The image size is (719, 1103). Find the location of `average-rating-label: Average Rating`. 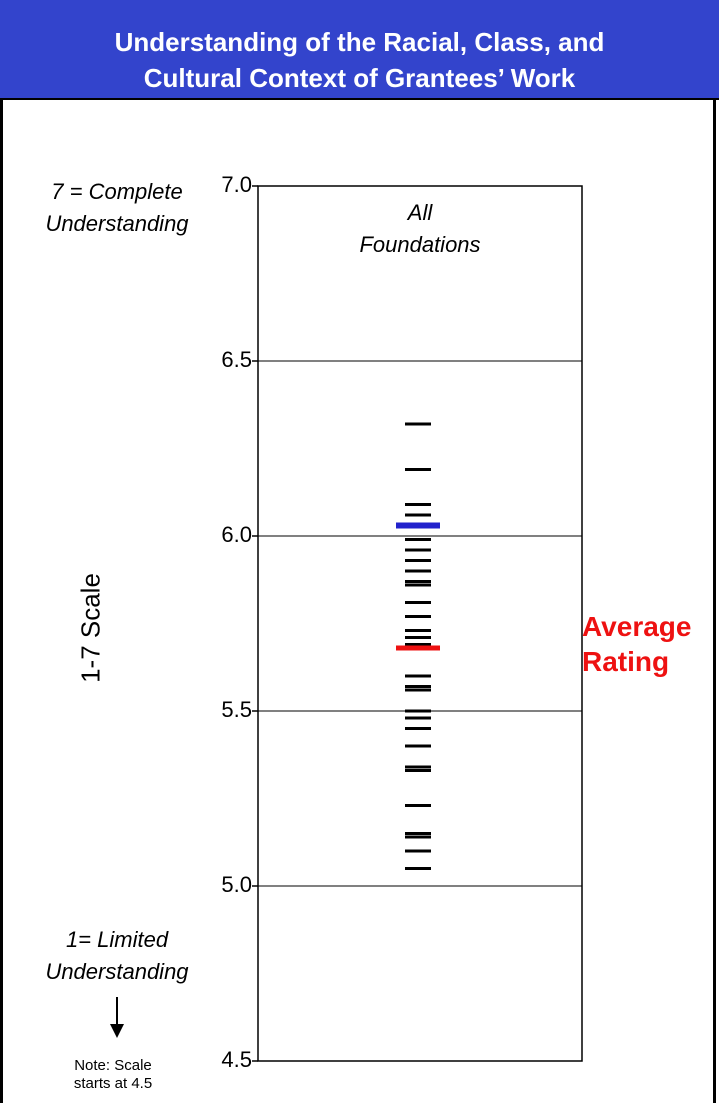

average-rating-label: Average Rating is located at coordinates (636, 644).